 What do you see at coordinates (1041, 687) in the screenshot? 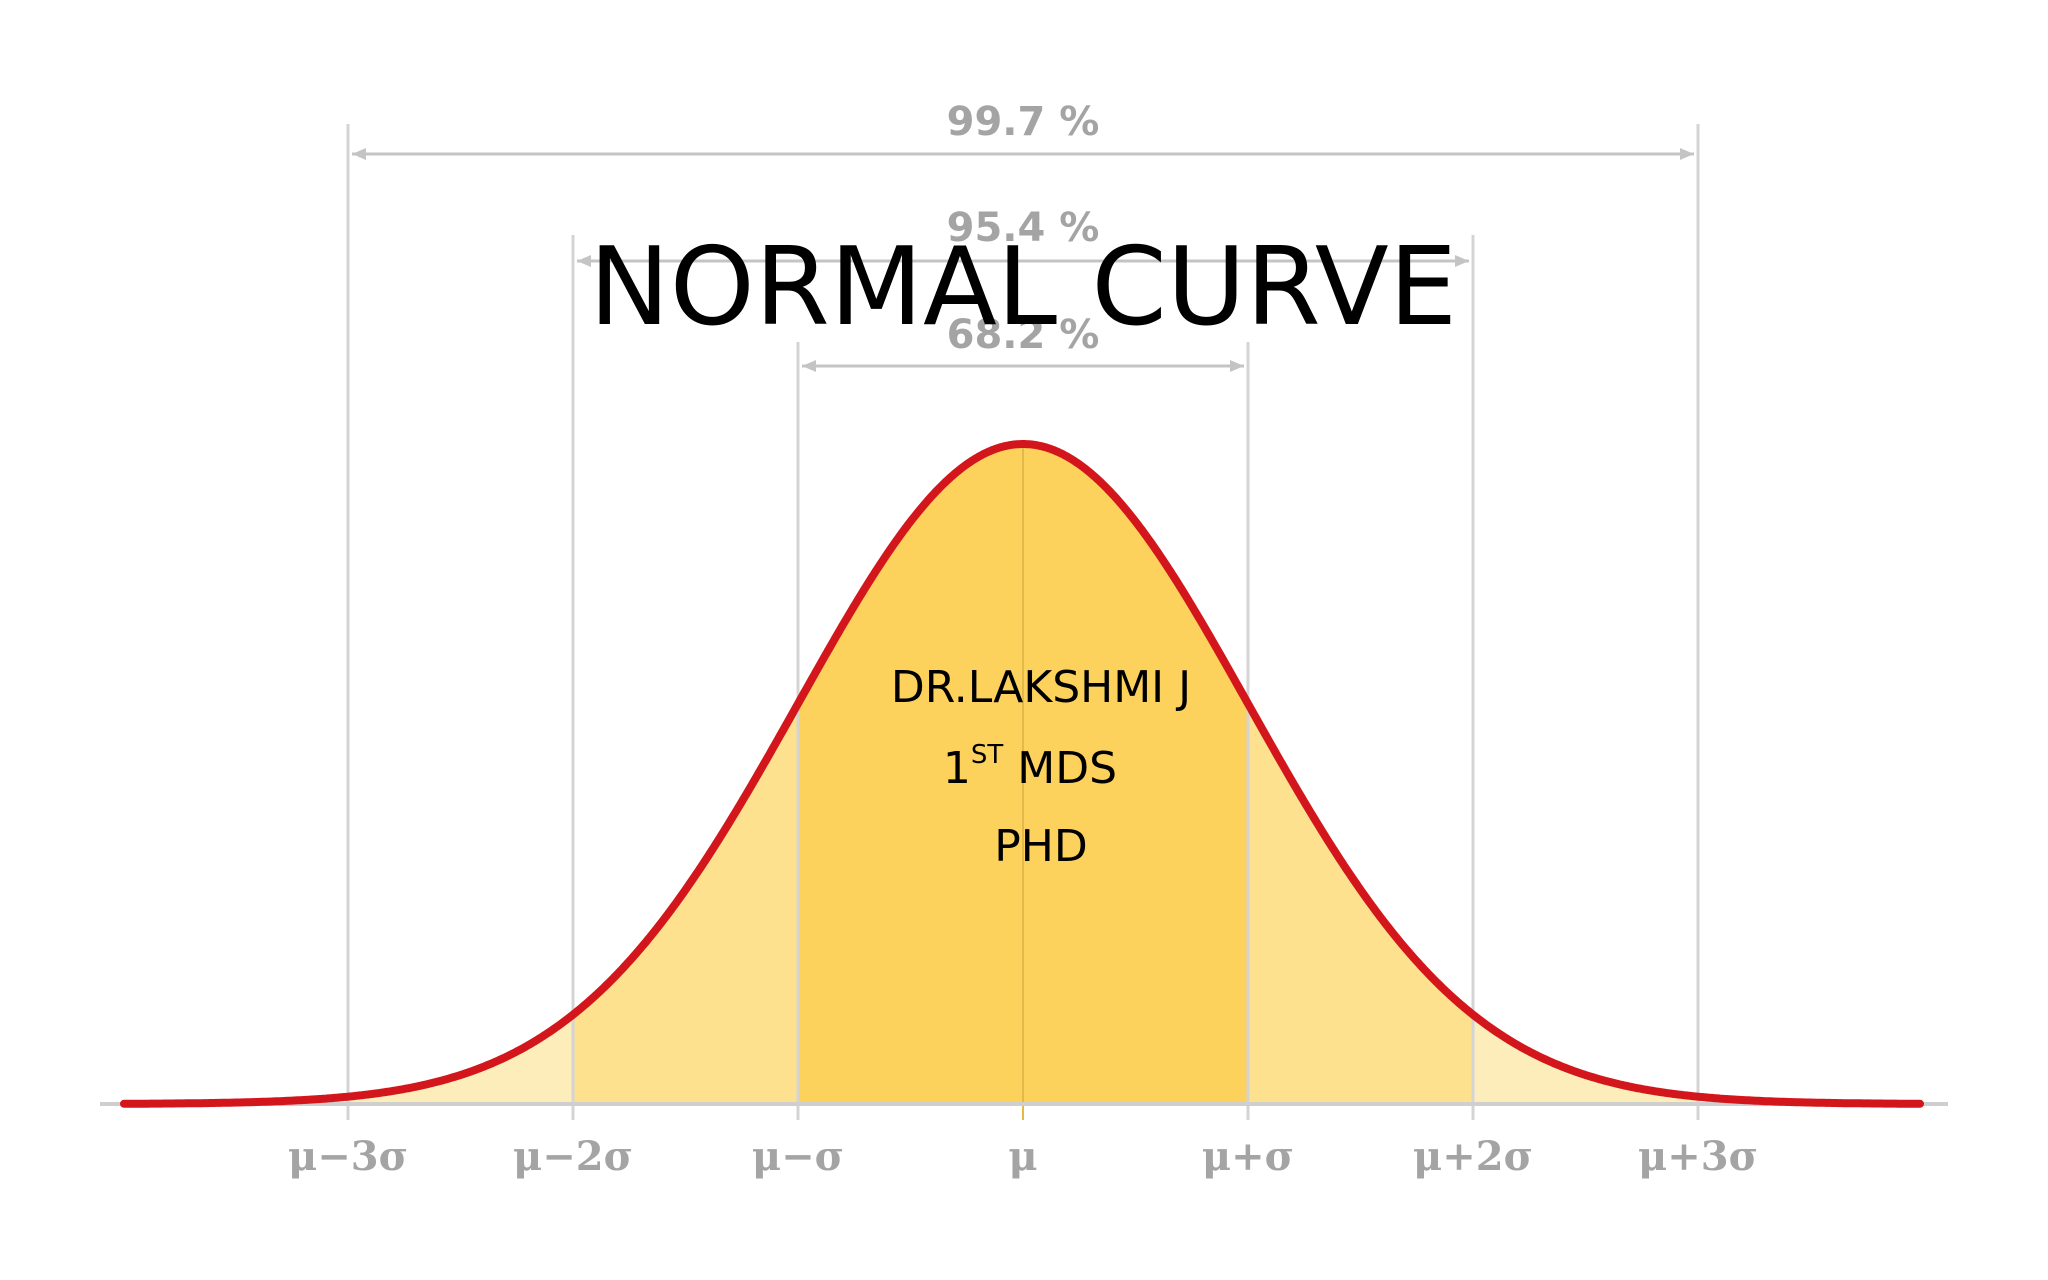
I see `author-name: DR.LAKSHMI J` at bounding box center [1041, 687].